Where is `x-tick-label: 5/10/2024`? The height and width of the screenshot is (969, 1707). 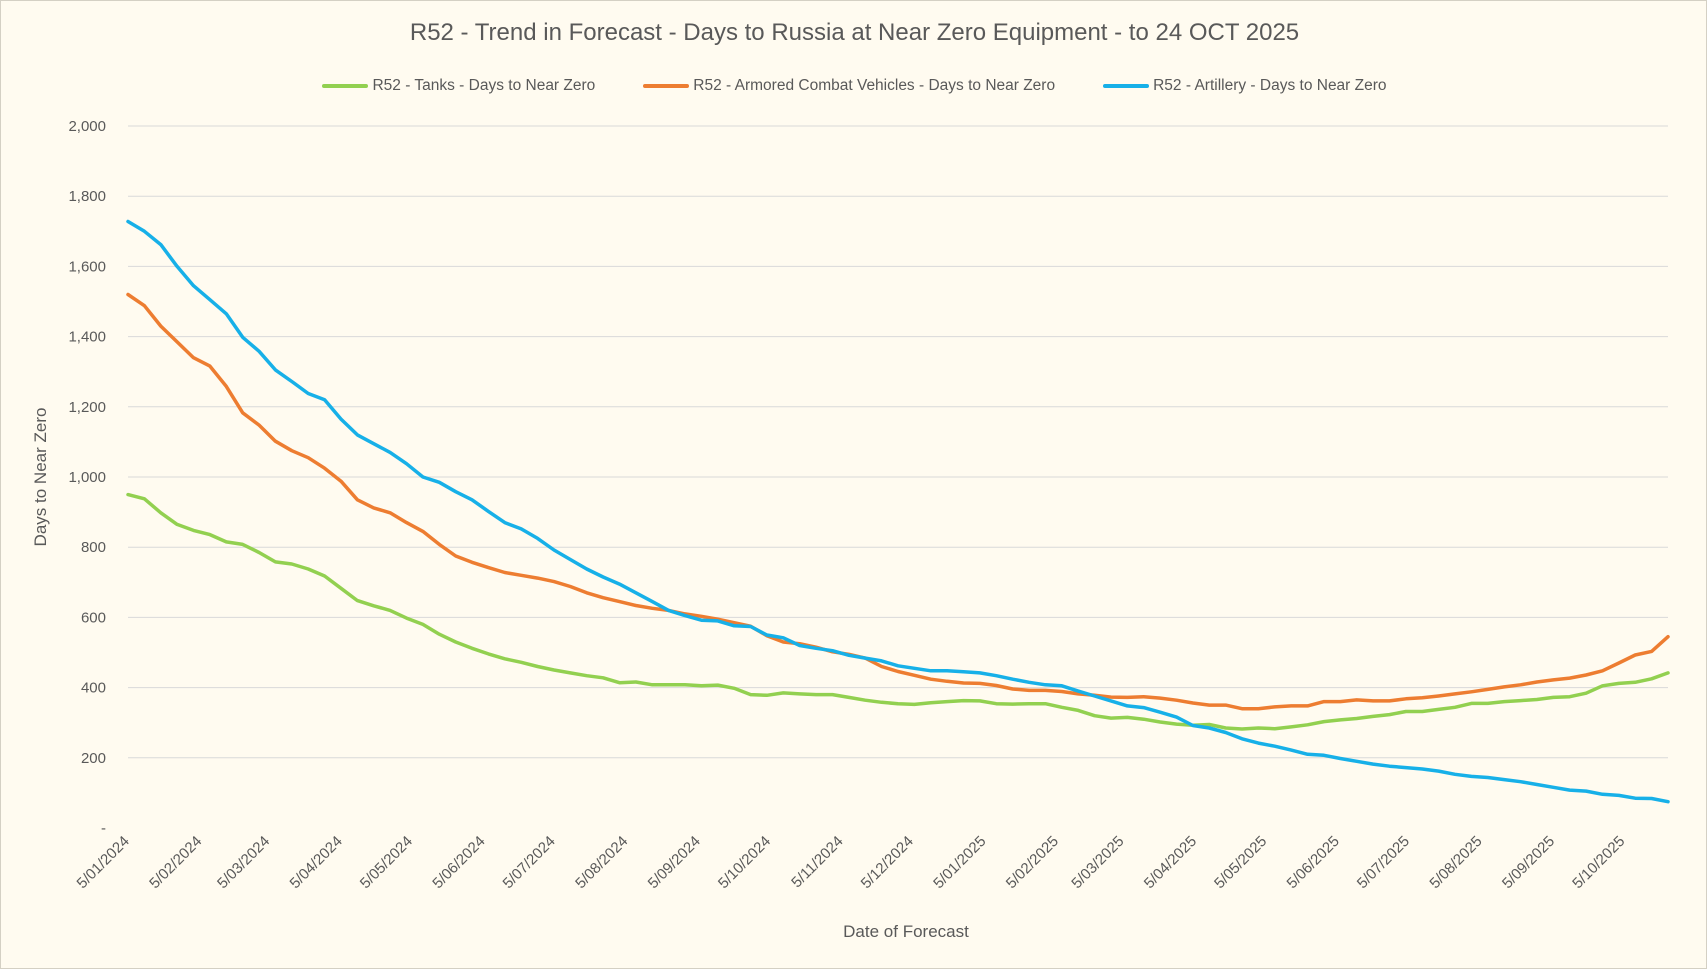
x-tick-label: 5/10/2024 is located at coordinates (744, 862).